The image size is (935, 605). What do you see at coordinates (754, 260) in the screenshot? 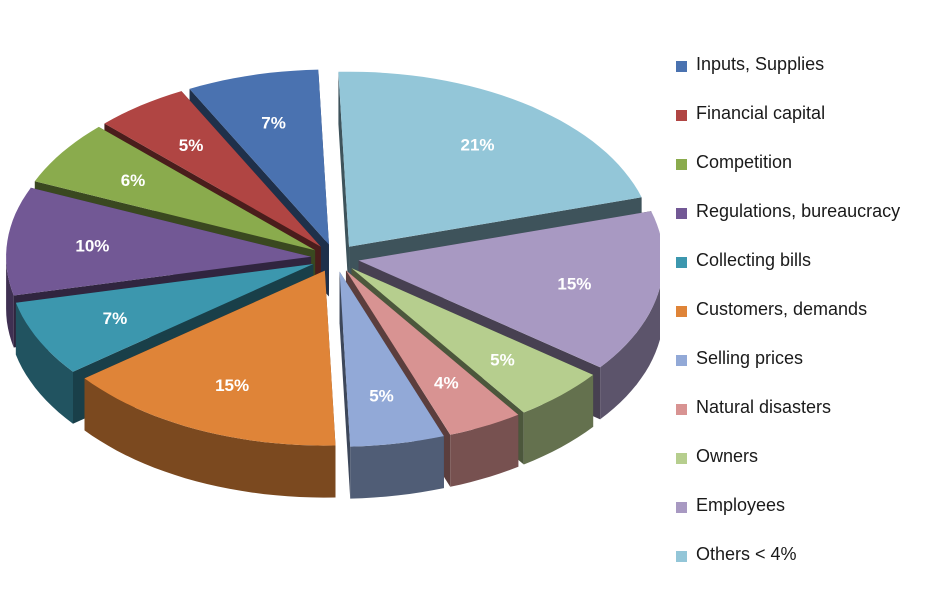
I see `legend-label: Collecting bills` at bounding box center [754, 260].